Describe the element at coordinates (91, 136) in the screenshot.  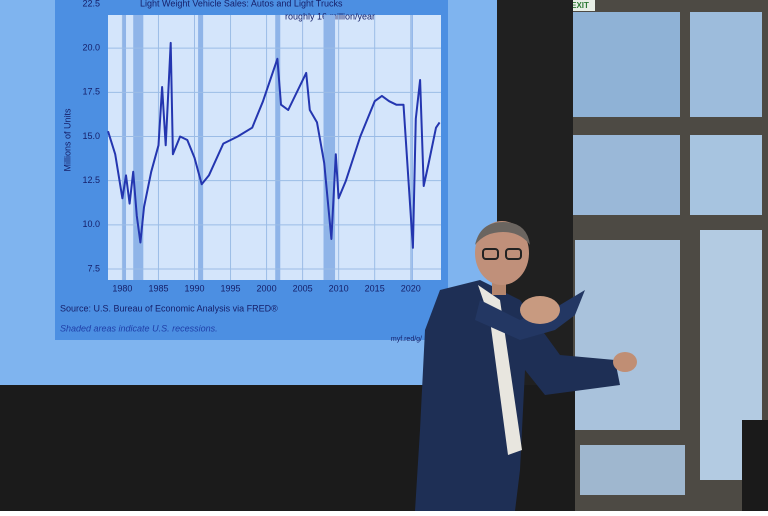
I see `y-tick-label: 15.0` at that location.